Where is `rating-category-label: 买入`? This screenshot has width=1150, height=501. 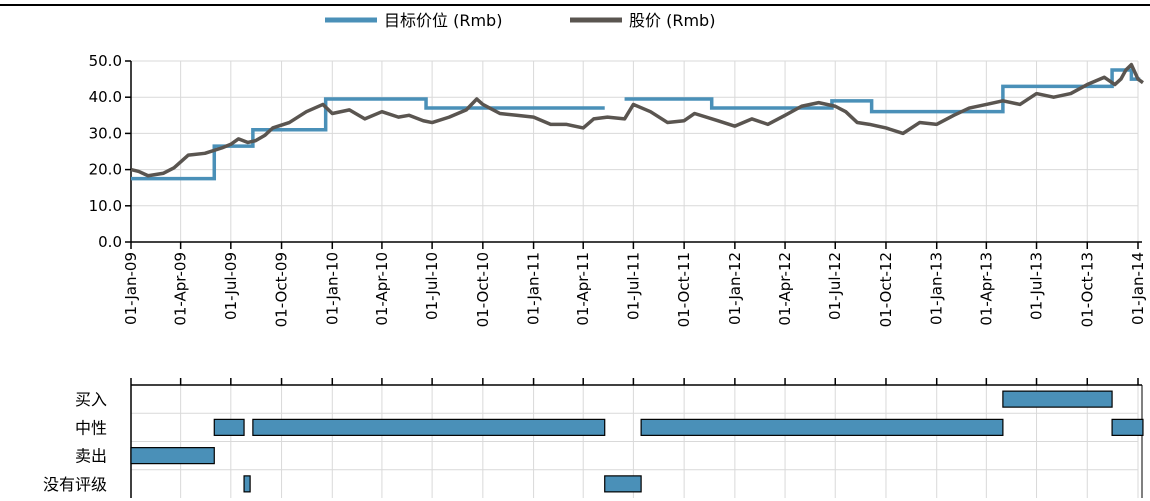
rating-category-label: 买入 is located at coordinates (91, 399).